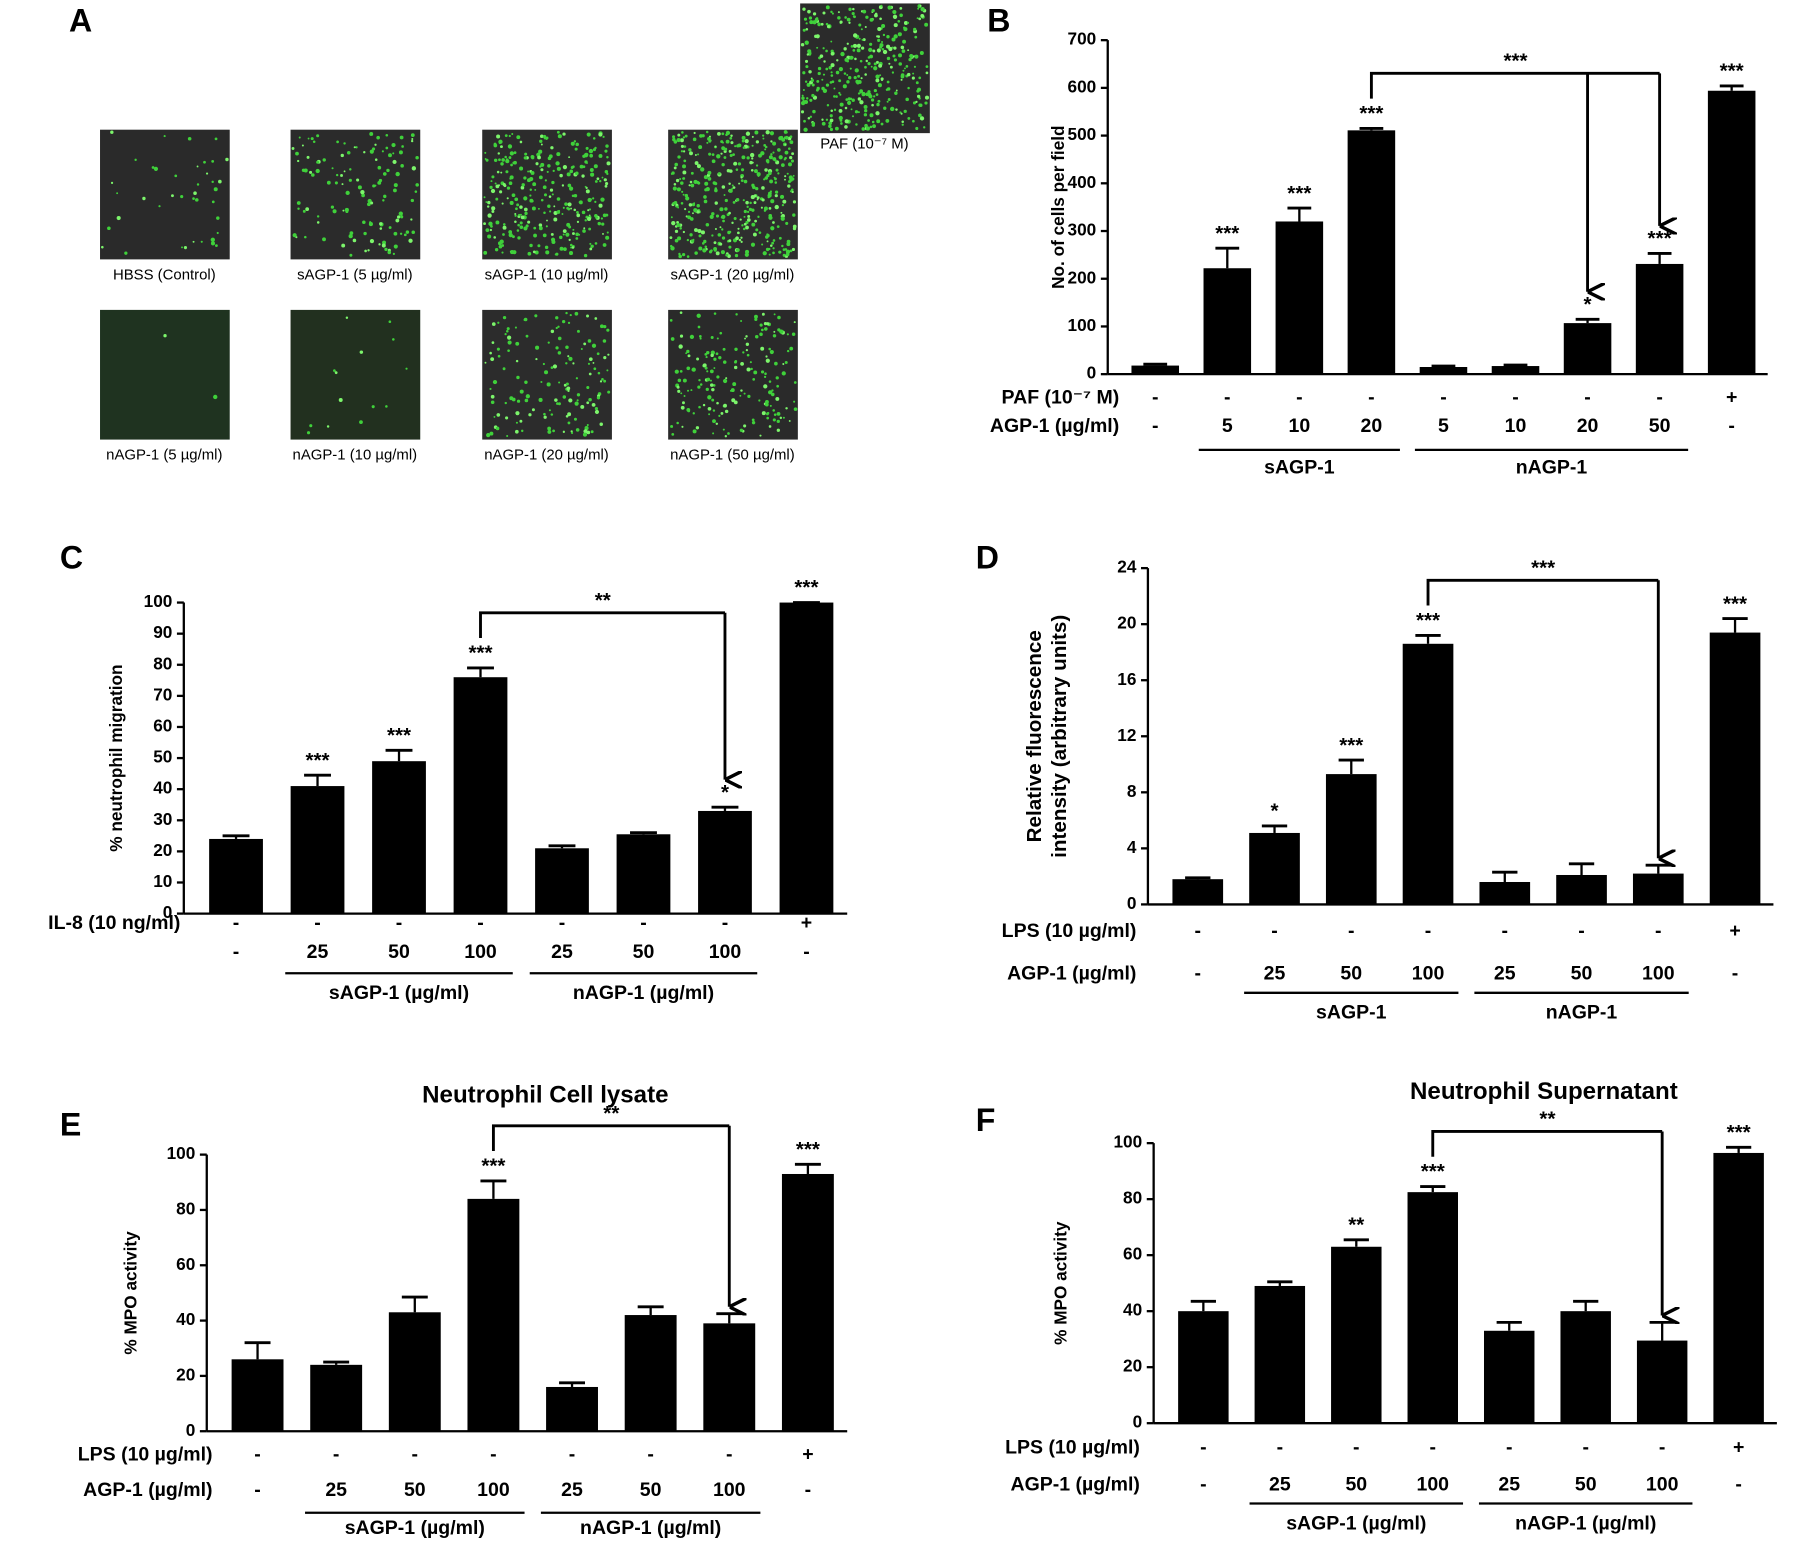 This screenshot has height=1546, width=1800. Describe the element at coordinates (1516, 426) in the screenshot. I see `row-value: 10` at that location.